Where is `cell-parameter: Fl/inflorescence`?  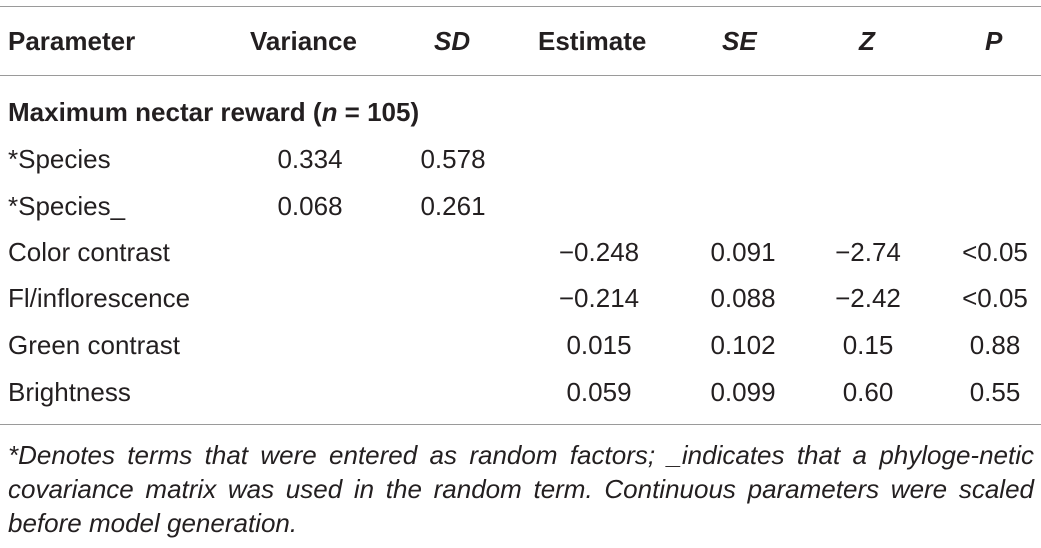 cell-parameter: Fl/inflorescence is located at coordinates (99, 298).